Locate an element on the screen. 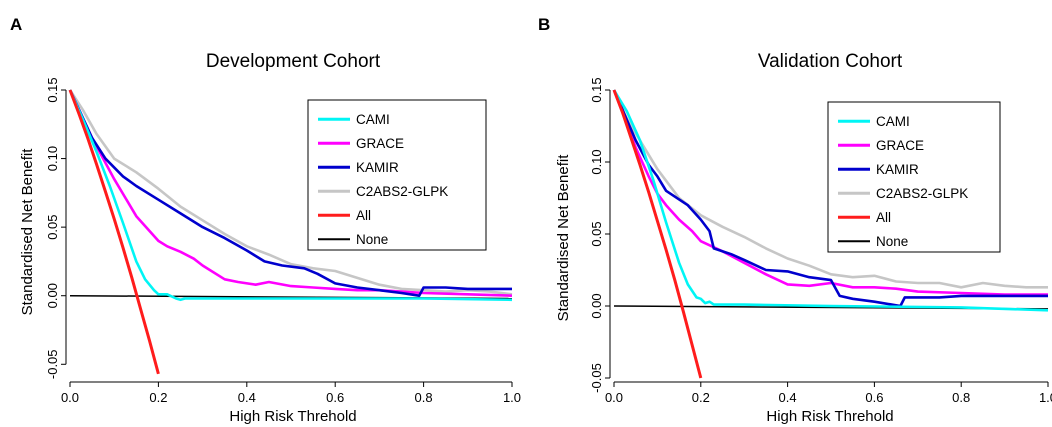 This screenshot has width=1052, height=427. chart-title: Validation Cohort is located at coordinates (830, 61).